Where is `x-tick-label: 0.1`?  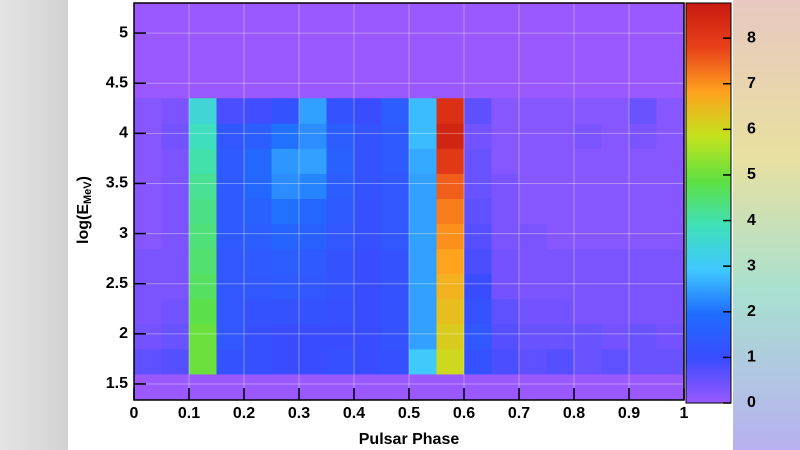
x-tick-label: 0.1 is located at coordinates (189, 413).